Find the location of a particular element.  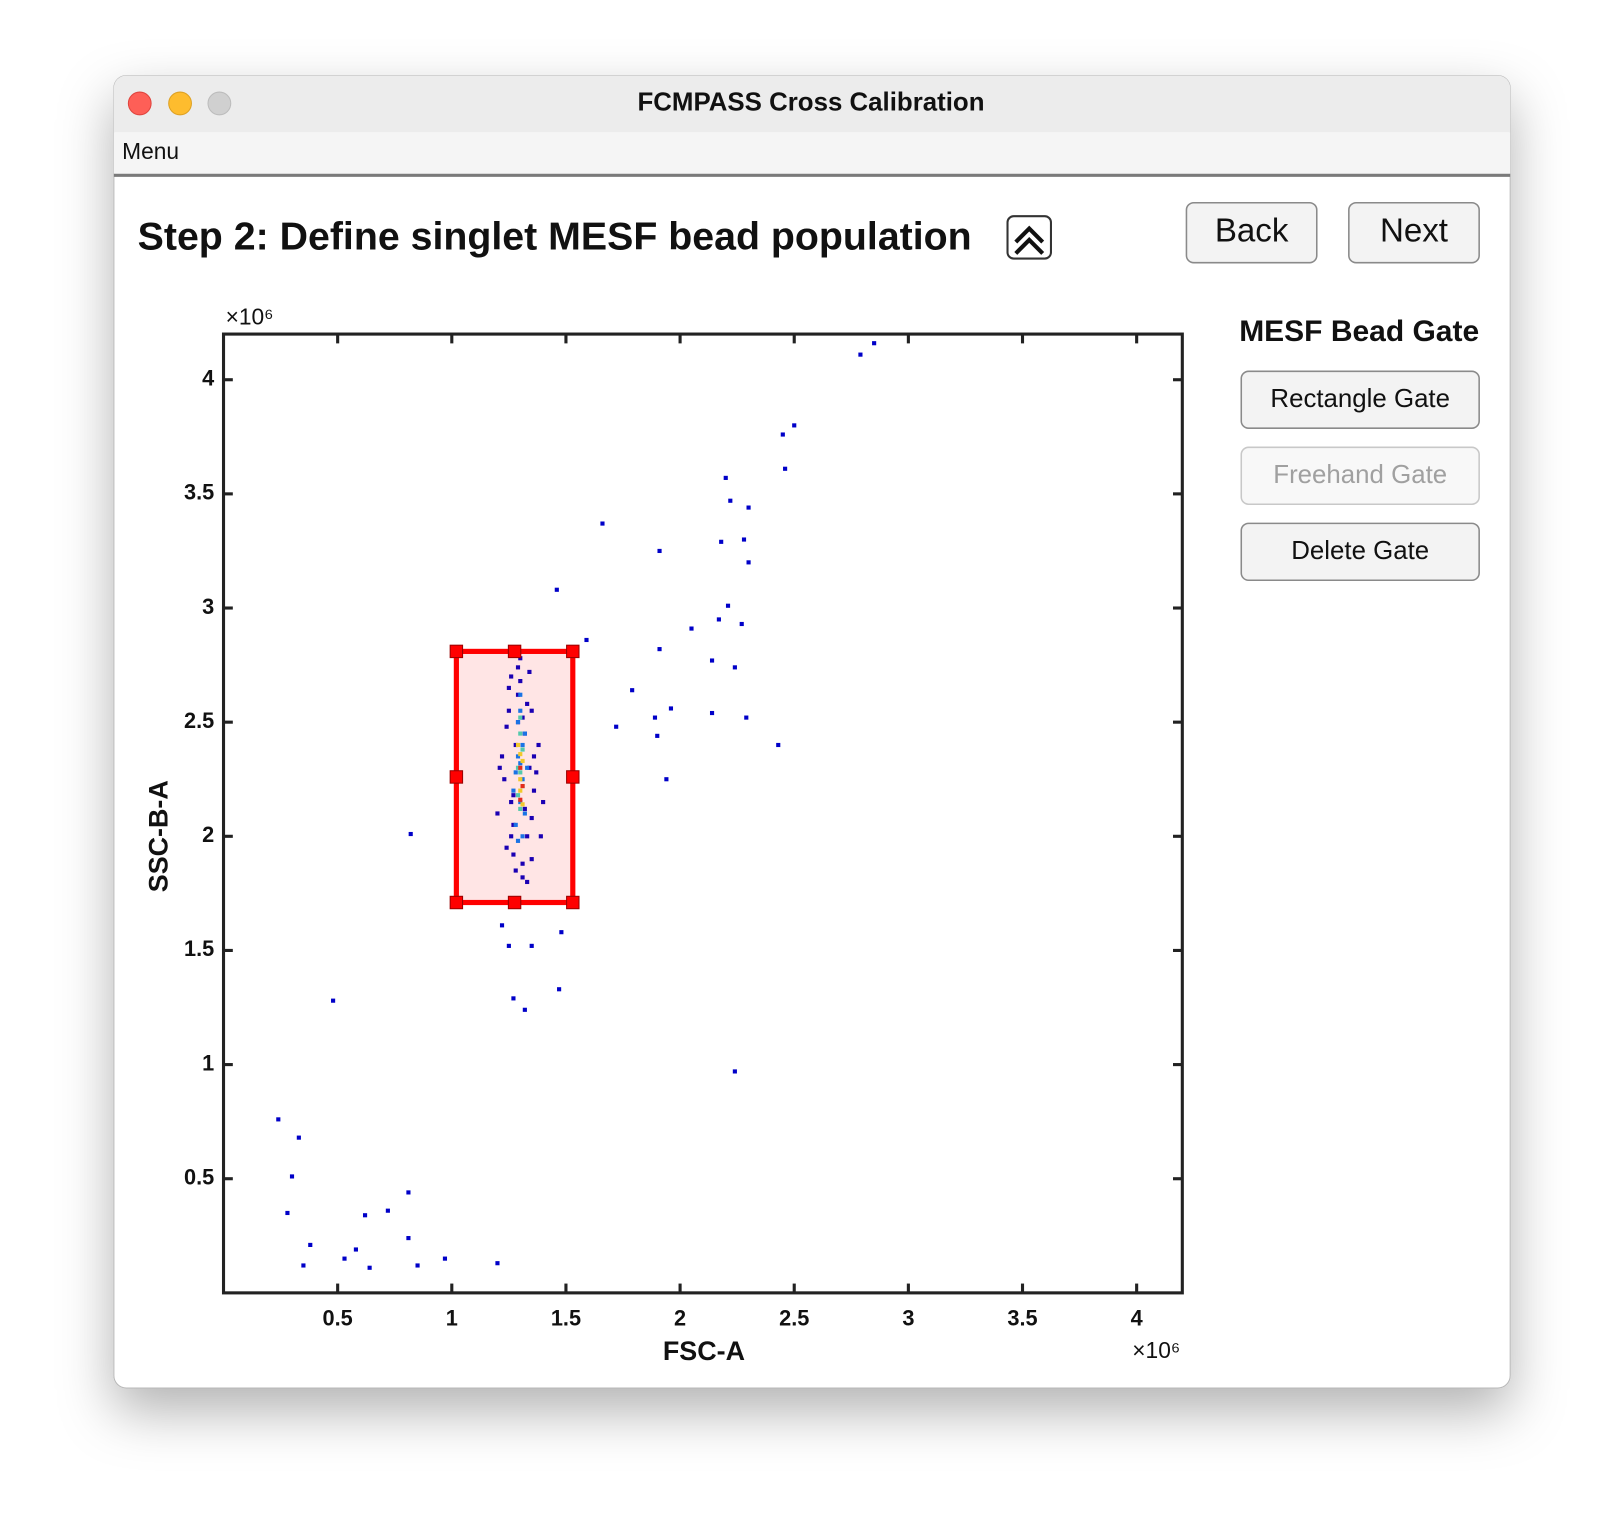

collapse-button is located at coordinates (1029, 237).